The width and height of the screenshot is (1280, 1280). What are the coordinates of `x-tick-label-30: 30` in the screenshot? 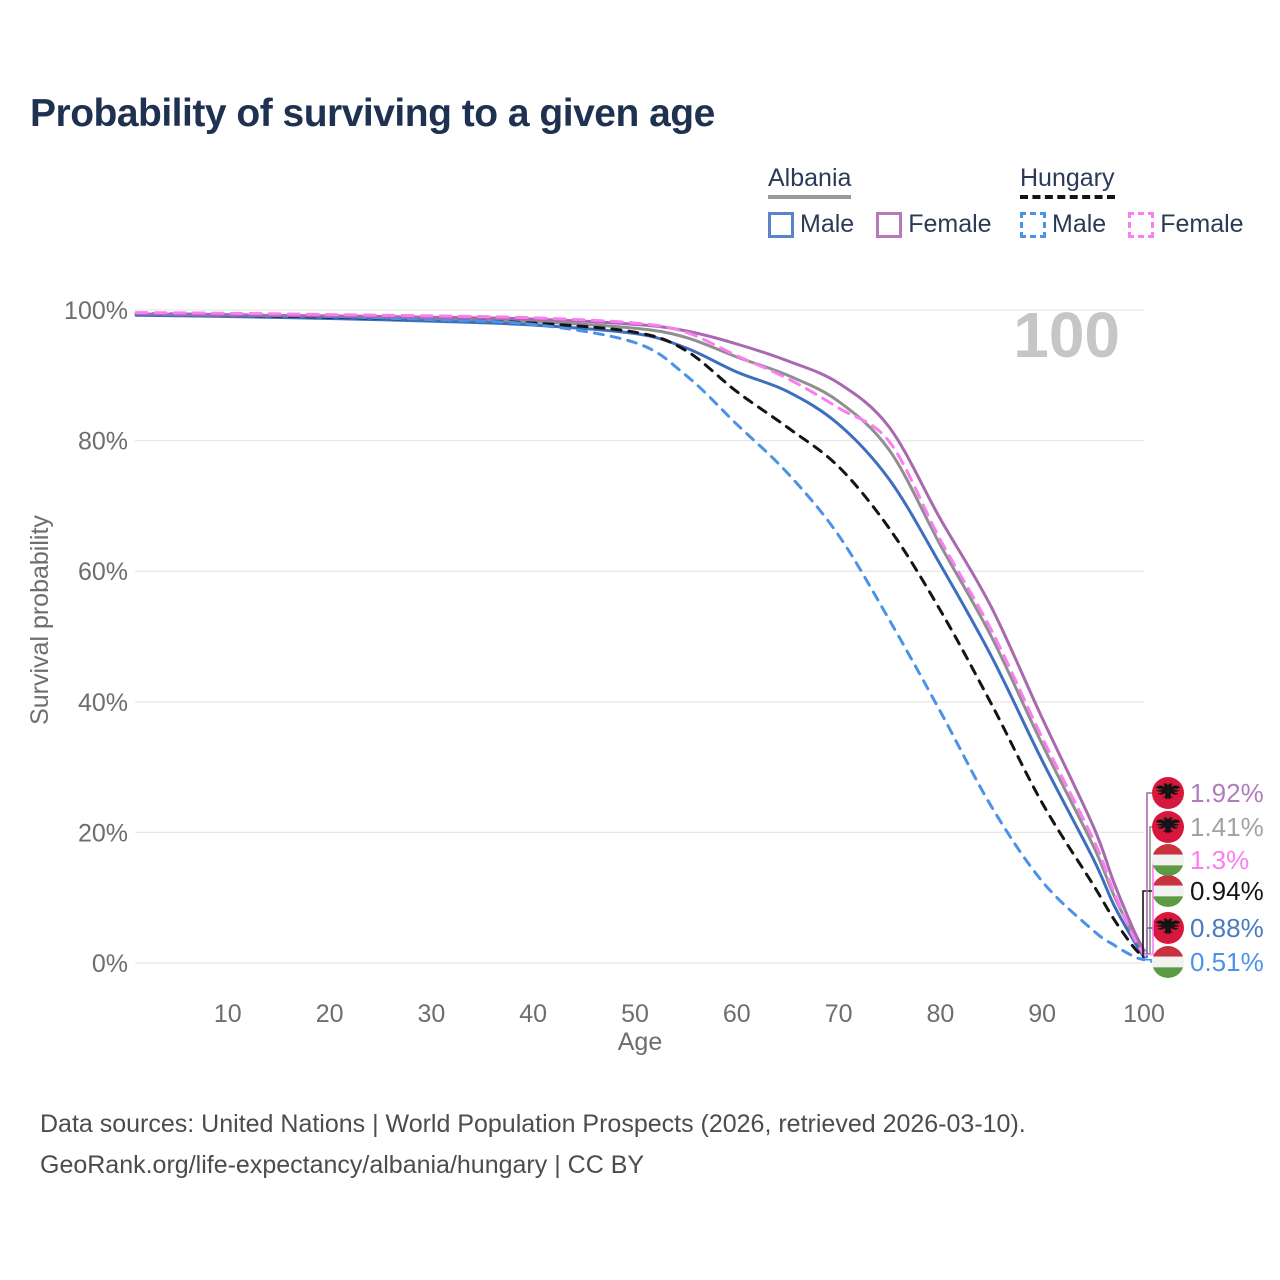 It's located at (431, 1014).